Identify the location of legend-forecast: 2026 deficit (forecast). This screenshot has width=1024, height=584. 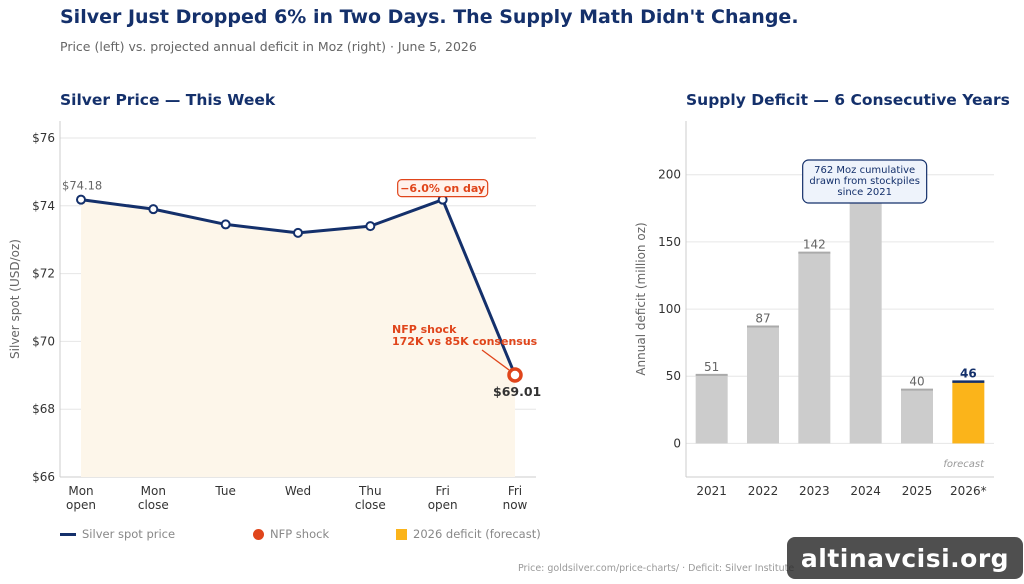
(468, 534).